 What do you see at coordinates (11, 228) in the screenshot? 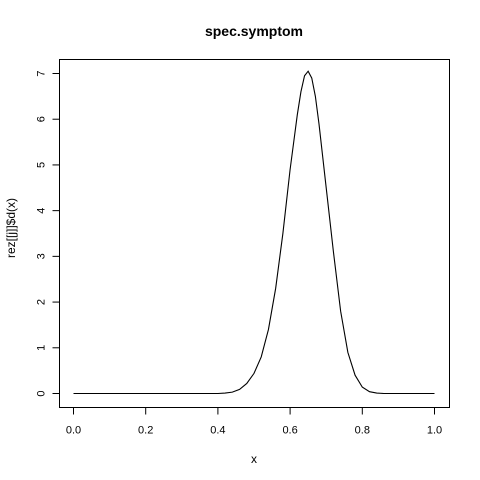
I see `y-axis-label: rez[[j]]$d(x)` at bounding box center [11, 228].